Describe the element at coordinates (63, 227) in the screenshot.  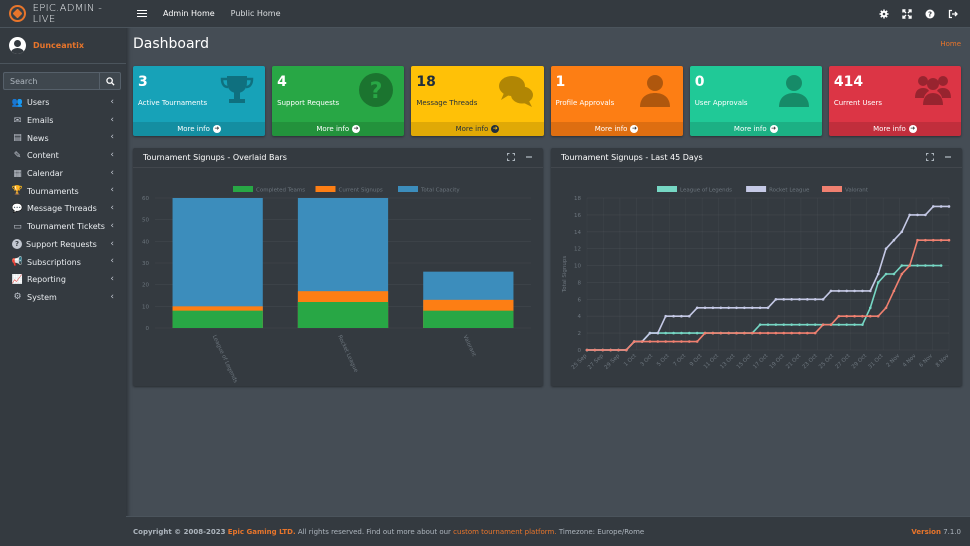
I see `sidebar-item-tournament-tickets: ▭ Tournament Tickets ‹` at that location.